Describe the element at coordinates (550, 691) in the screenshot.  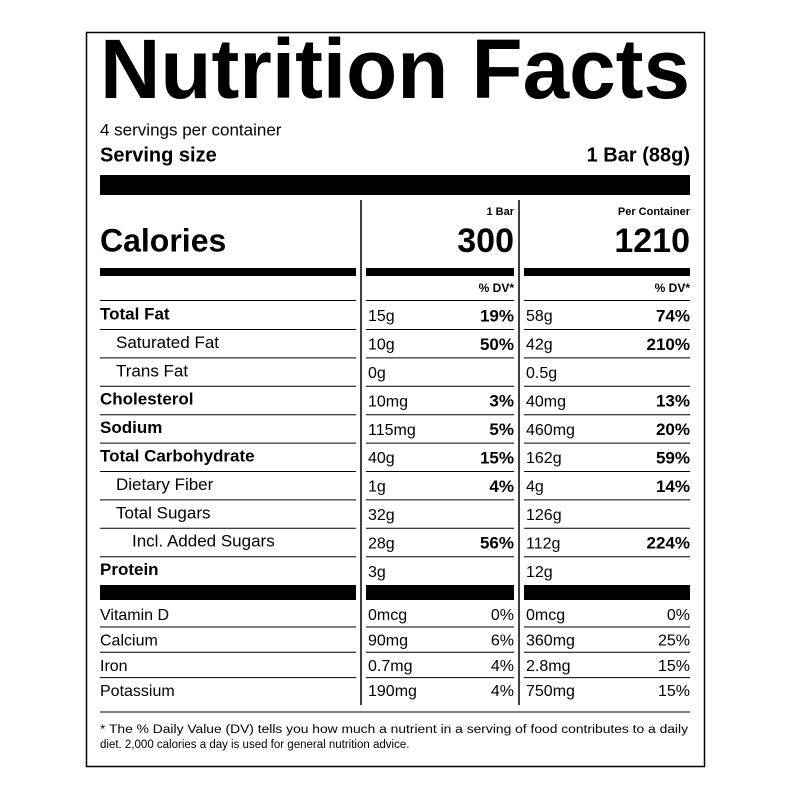
I see `amount: 750mg` at that location.